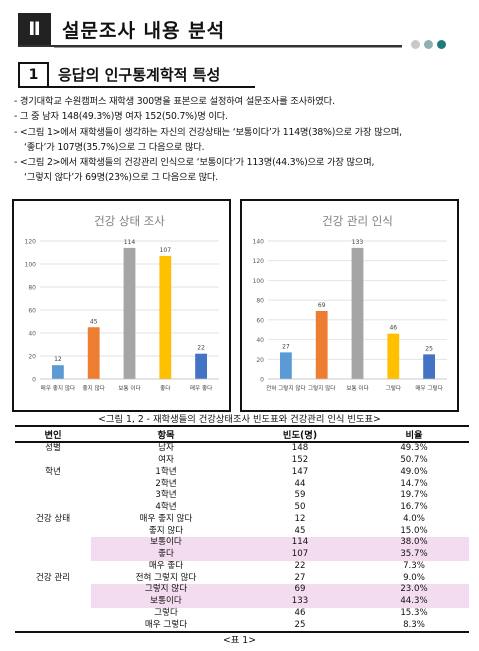 The height and width of the screenshot is (651, 479). I want to click on table-cell-ratio: 8.3%, so click(414, 626).